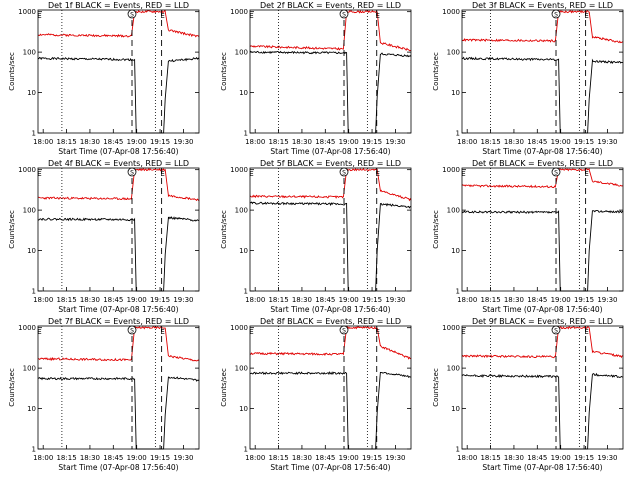  Describe the element at coordinates (118, 321) in the screenshot. I see `panel-title: Det 7f BLACK = Events, RED = LLD` at that location.